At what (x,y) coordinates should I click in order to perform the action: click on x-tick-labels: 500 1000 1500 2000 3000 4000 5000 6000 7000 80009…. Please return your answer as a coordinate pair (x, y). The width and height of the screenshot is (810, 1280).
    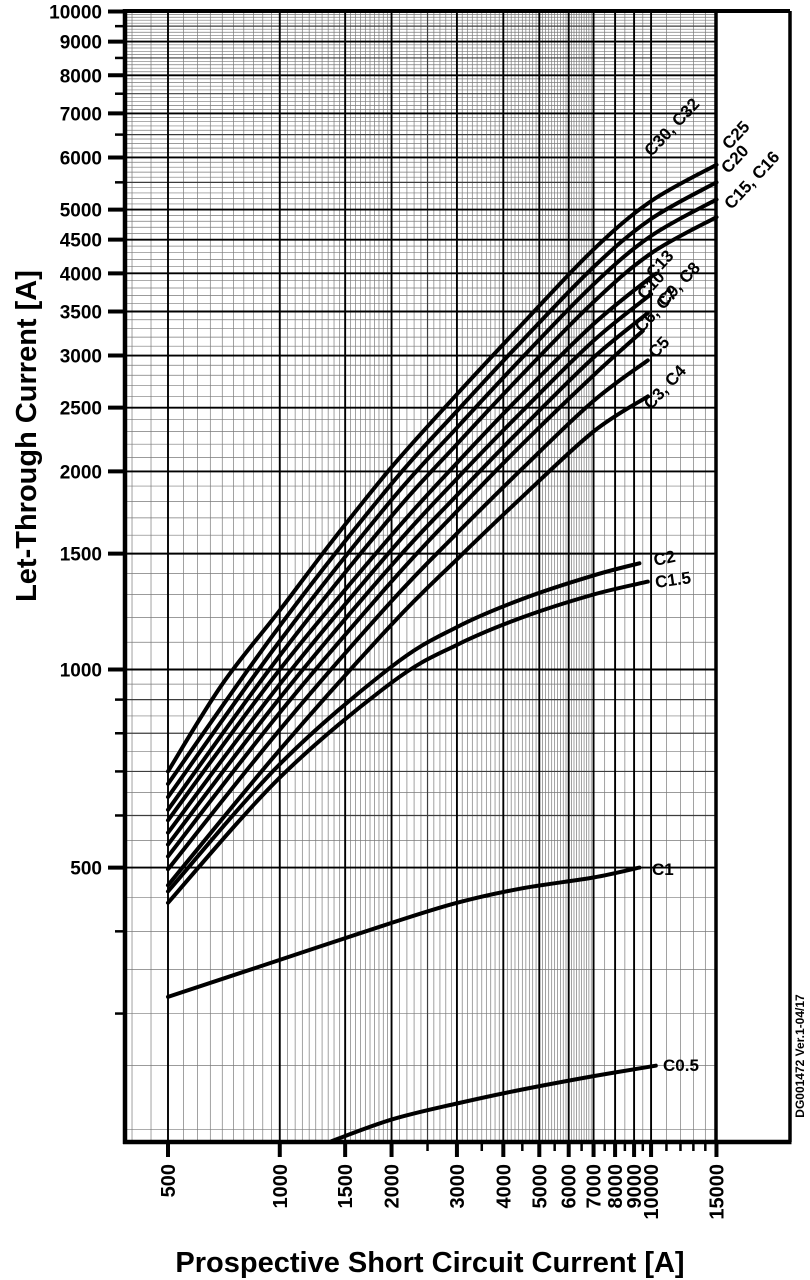
    Looking at the image, I should click on (443, 1192).